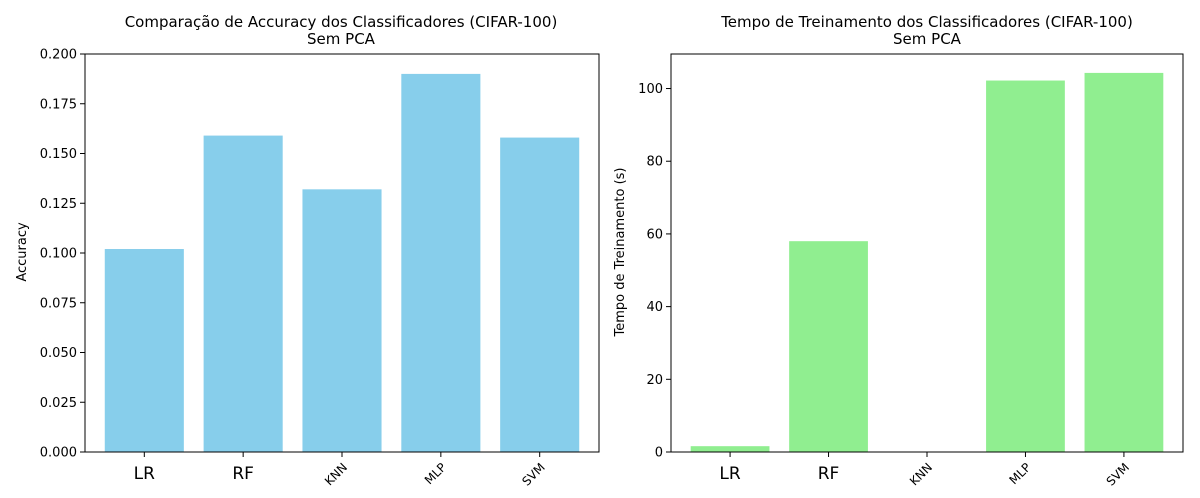 The height and width of the screenshot is (498, 1200). What do you see at coordinates (441, 263) in the screenshot?
I see `accuracy-bar-mlp` at bounding box center [441, 263].